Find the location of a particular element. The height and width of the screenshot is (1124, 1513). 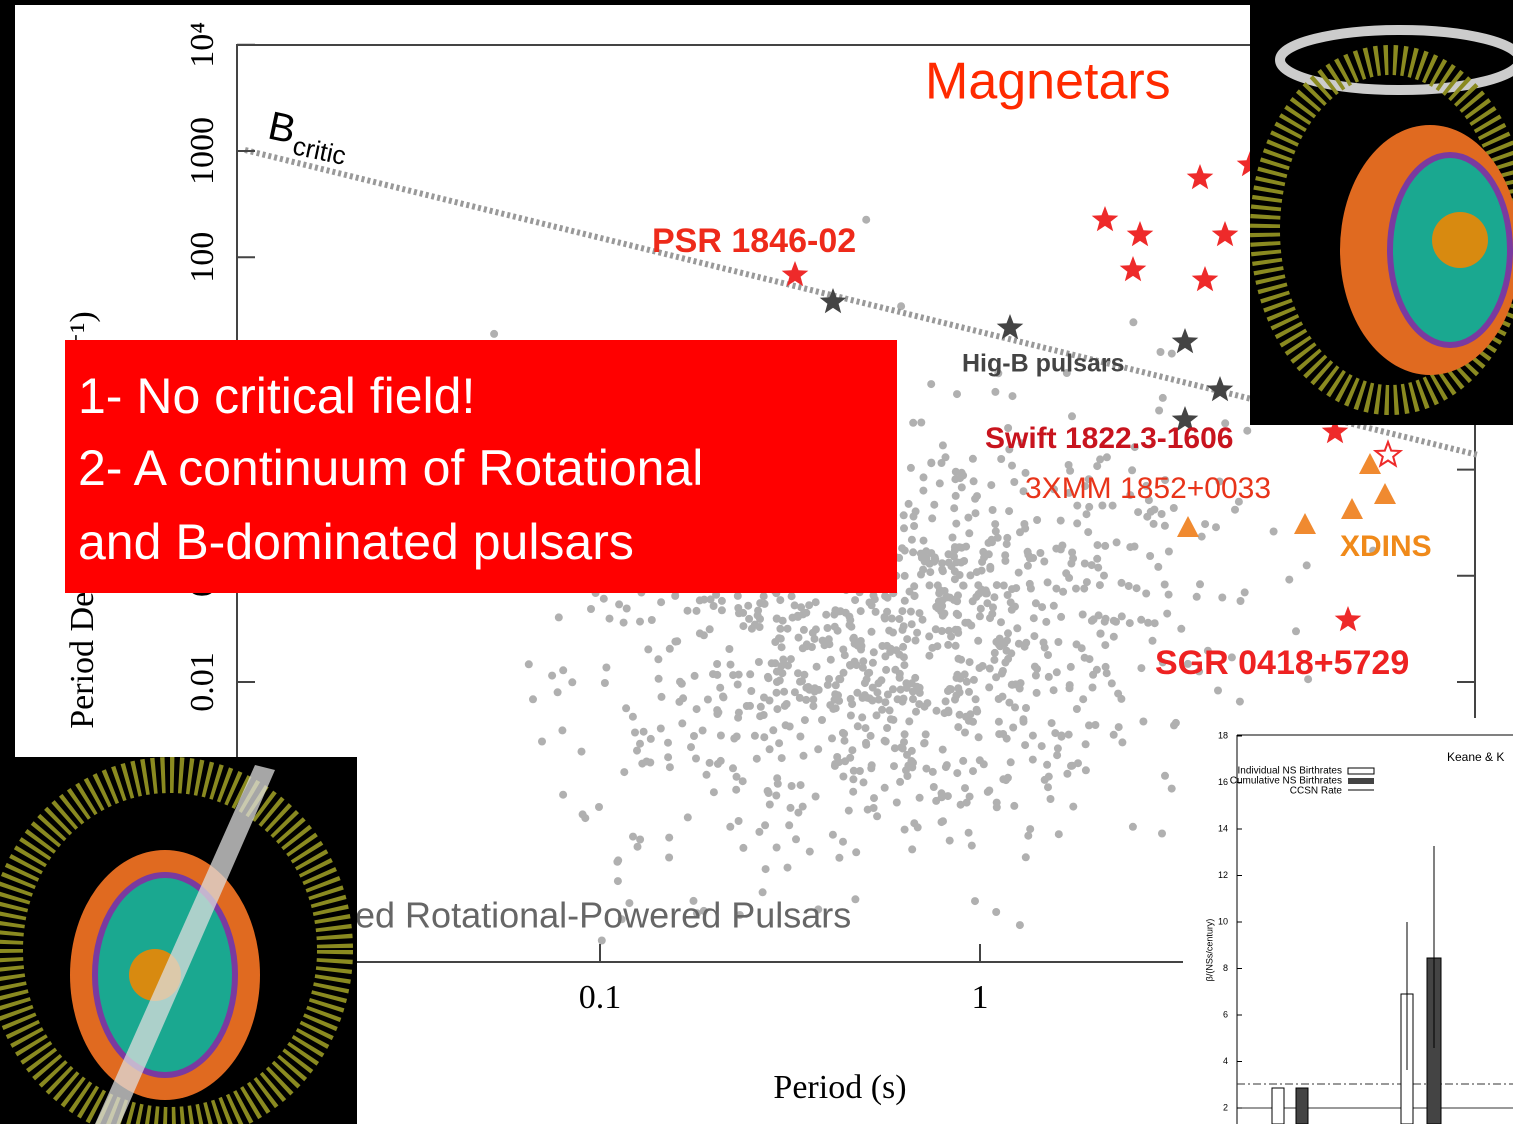

xdins-label: XDINS is located at coordinates (1386, 546).